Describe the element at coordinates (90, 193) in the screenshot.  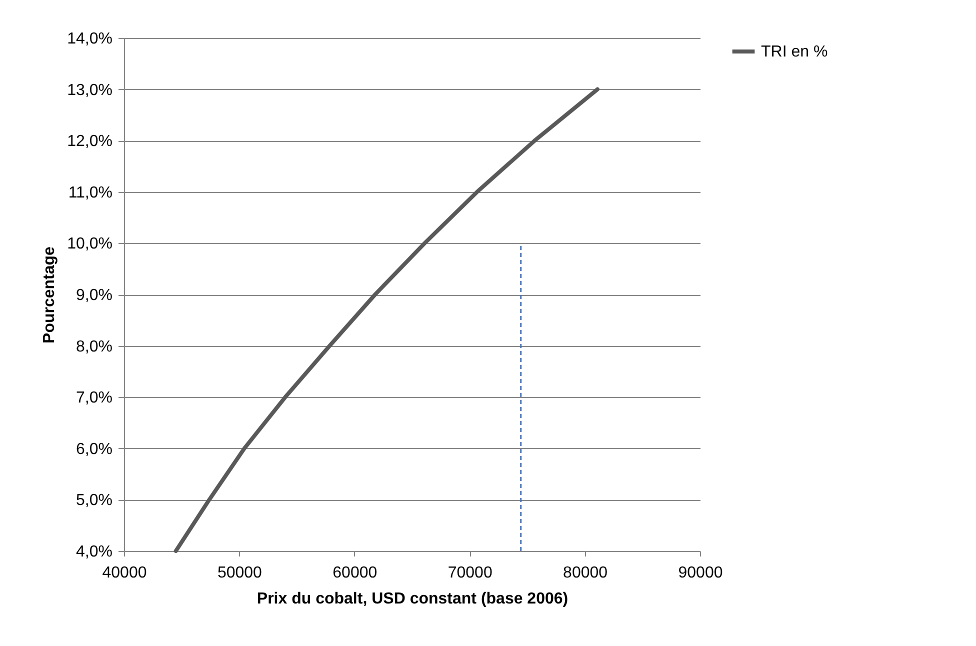
I see `y-tick-label: 11,0%` at that location.